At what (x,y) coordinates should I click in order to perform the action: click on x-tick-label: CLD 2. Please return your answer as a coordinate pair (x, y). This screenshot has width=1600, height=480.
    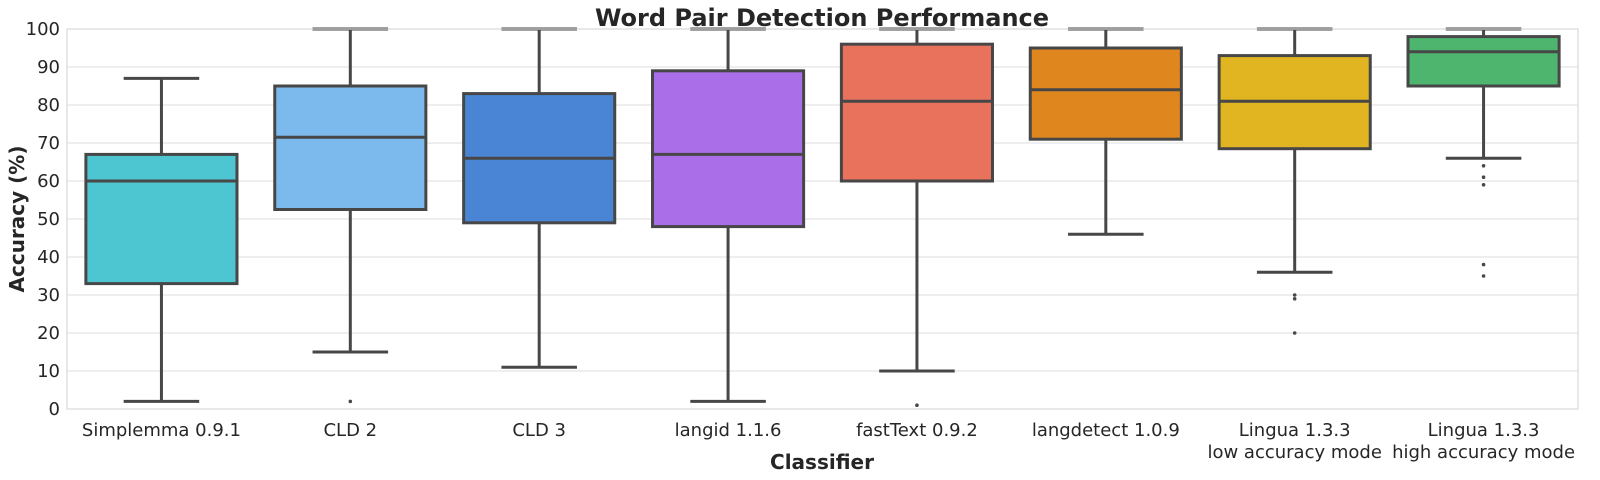
    Looking at the image, I should click on (350, 430).